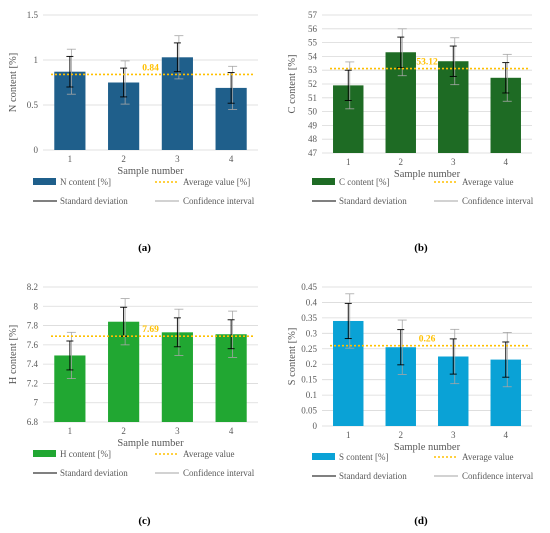  What do you see at coordinates (33, 105) in the screenshot?
I see `y-tick-label: 0.5` at bounding box center [33, 105].